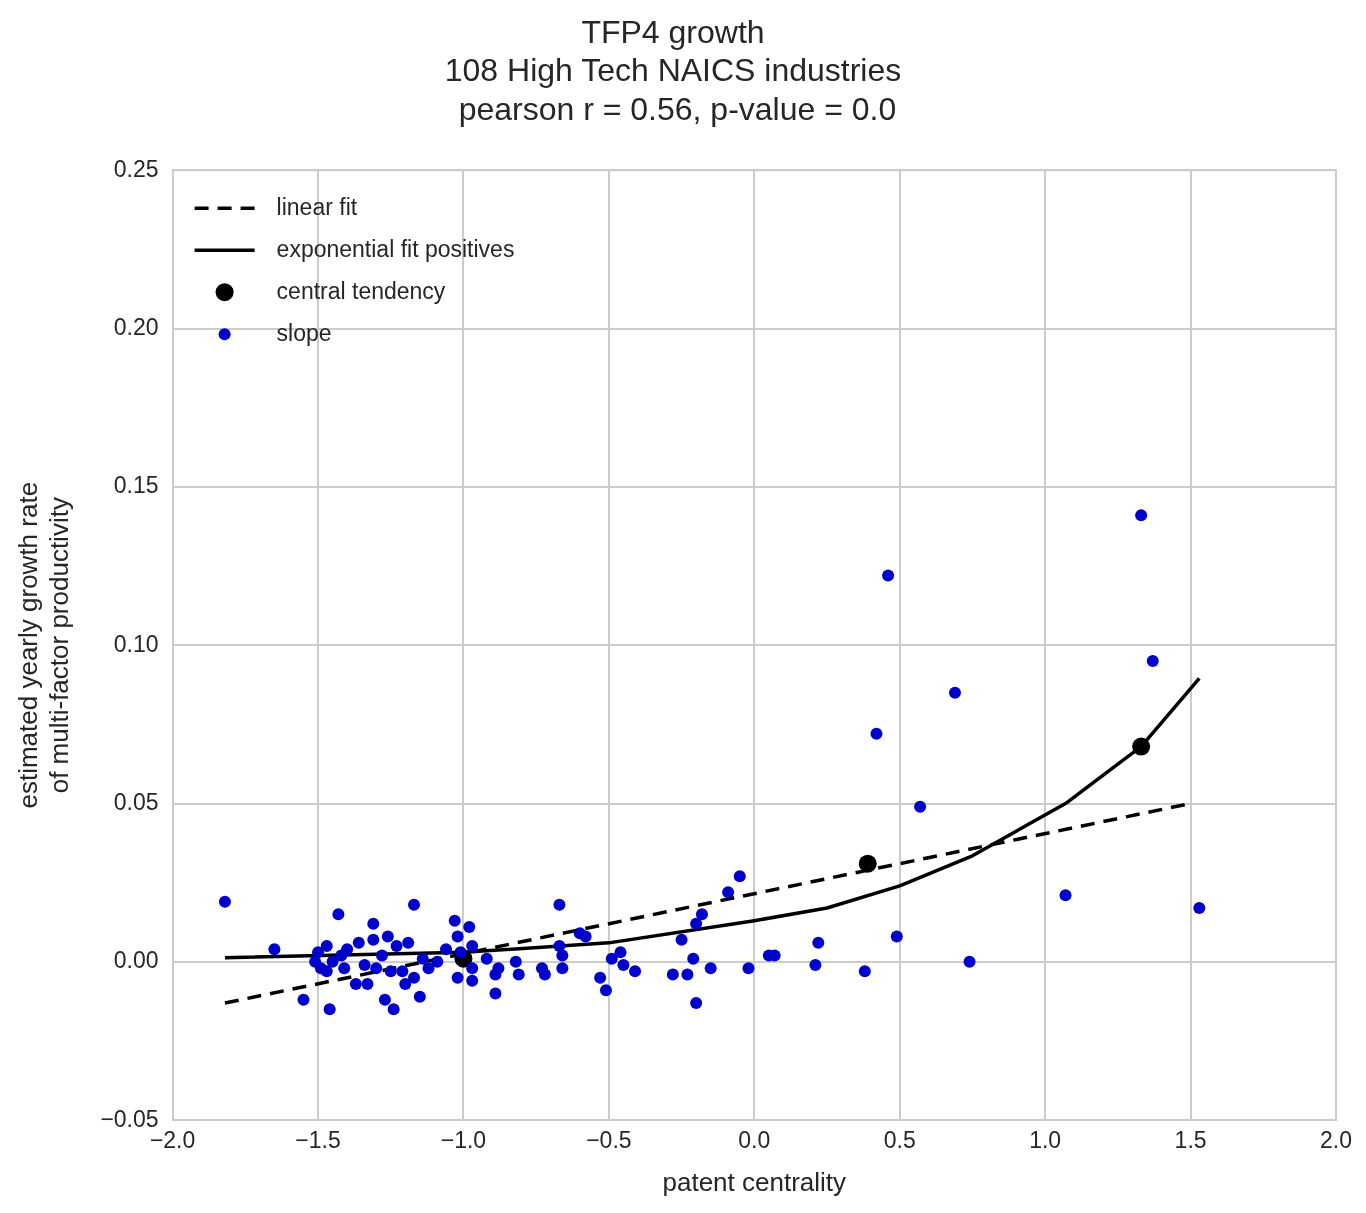 The height and width of the screenshot is (1213, 1366). What do you see at coordinates (136, 326) in the screenshot?
I see `y-tick-label: 0.20` at bounding box center [136, 326].